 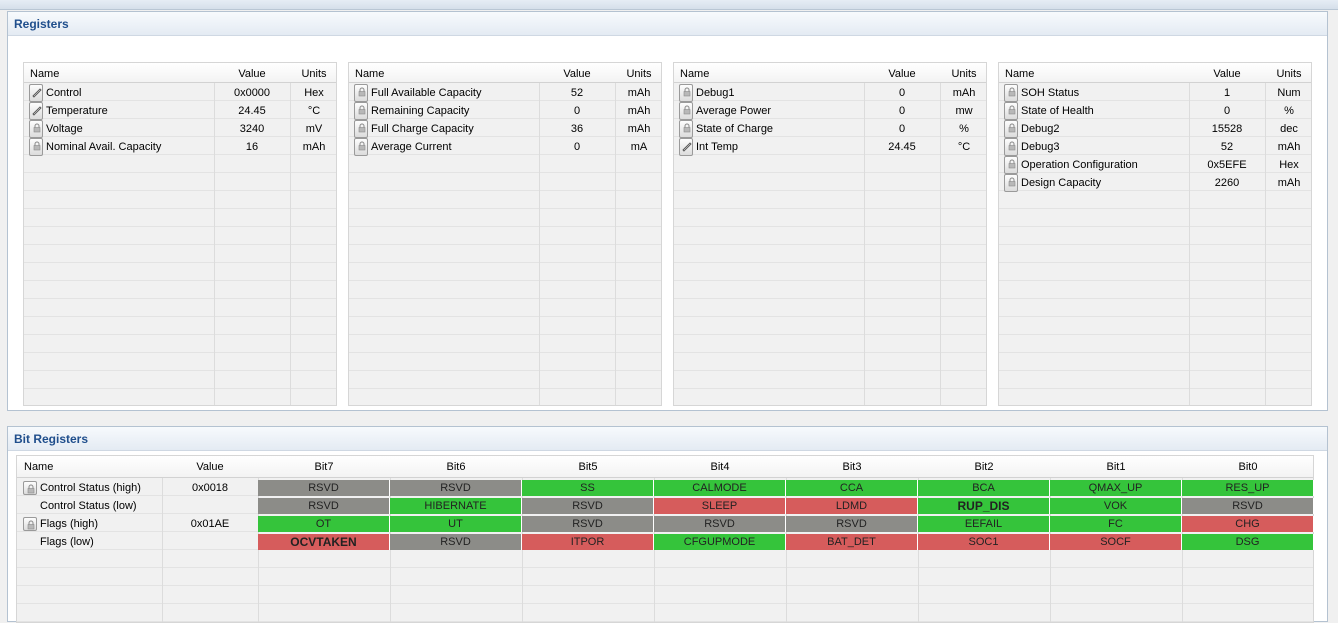 What do you see at coordinates (1116, 506) in the screenshot?
I see `bit-flag: VOK` at bounding box center [1116, 506].